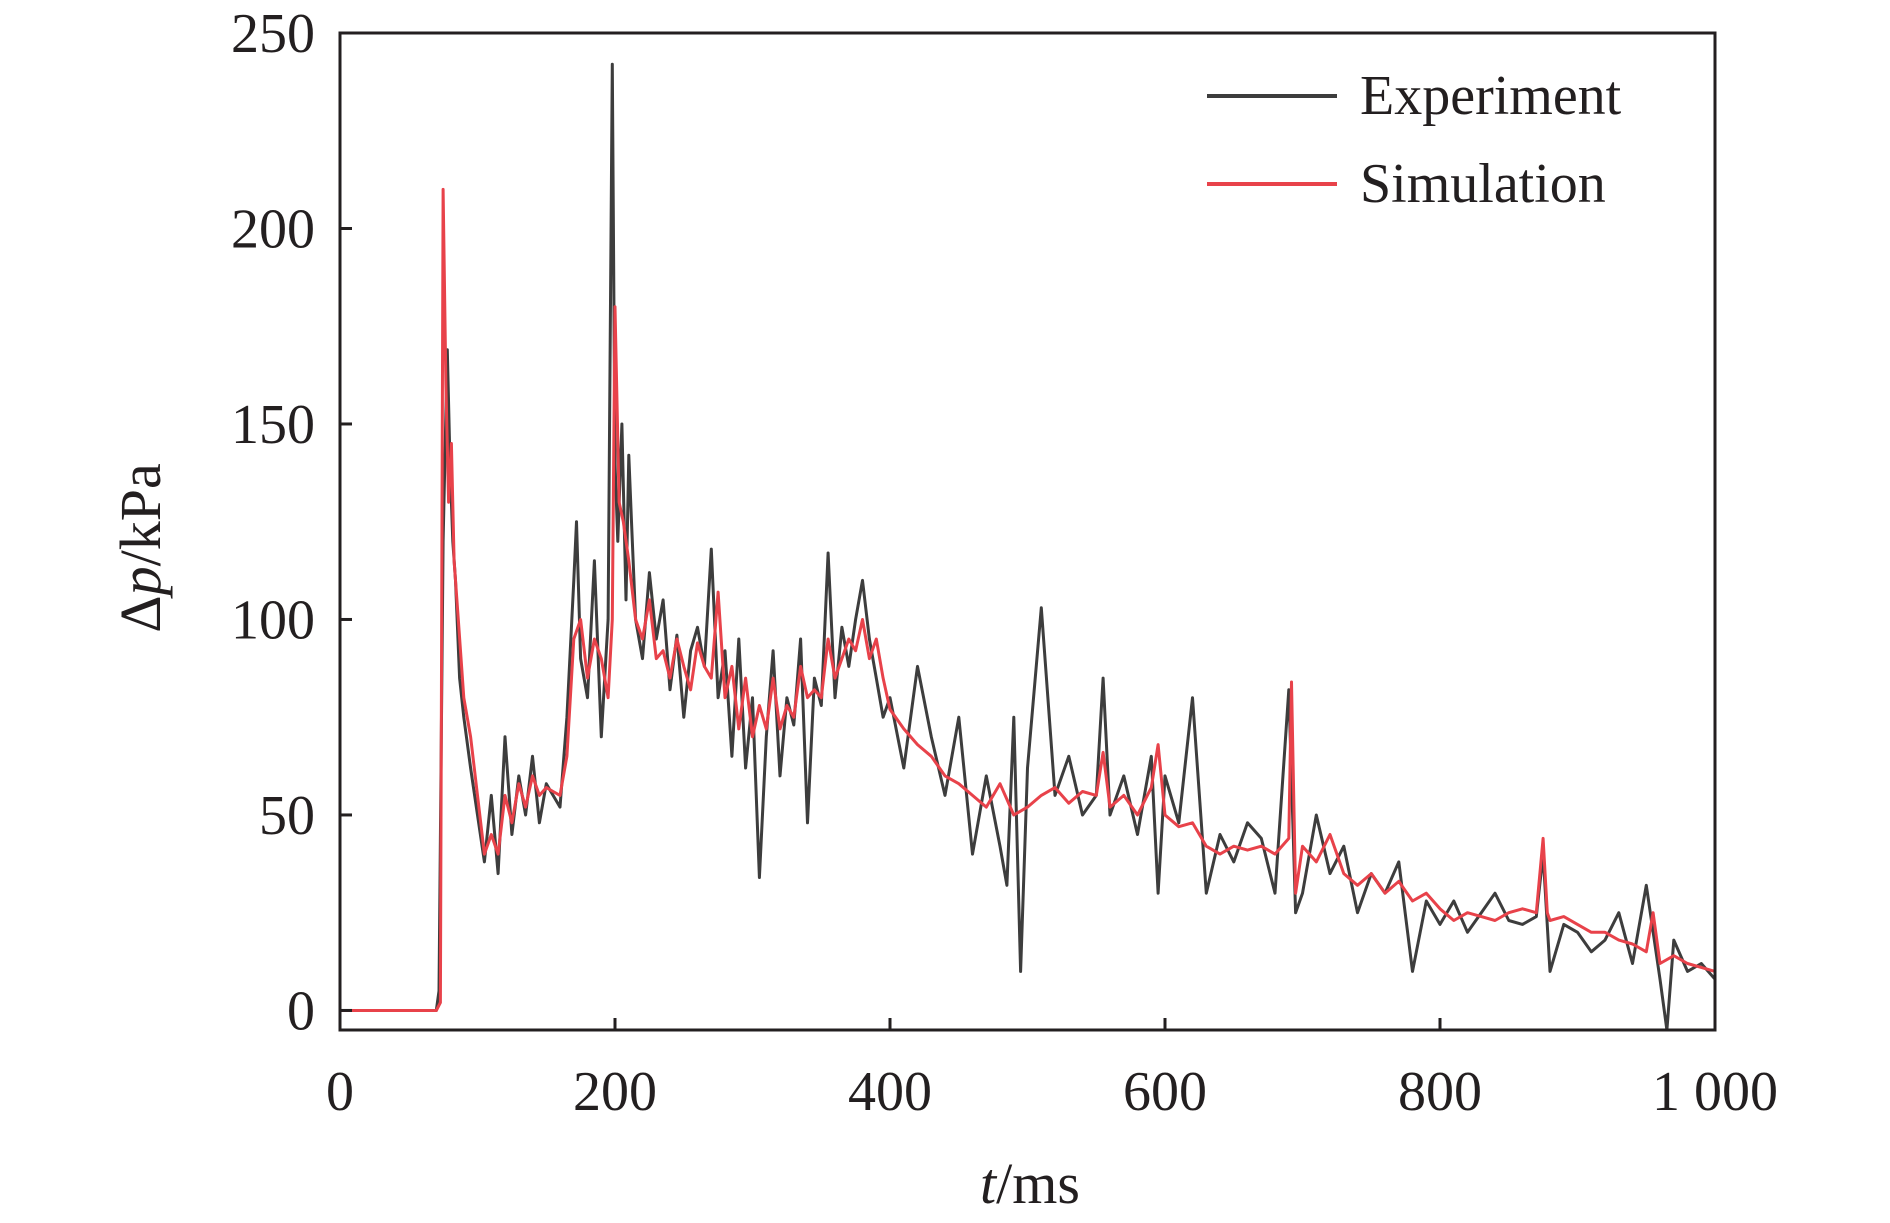  What do you see at coordinates (1030, 1183) in the screenshot?
I see `x-axis-title: t/ms` at bounding box center [1030, 1183].